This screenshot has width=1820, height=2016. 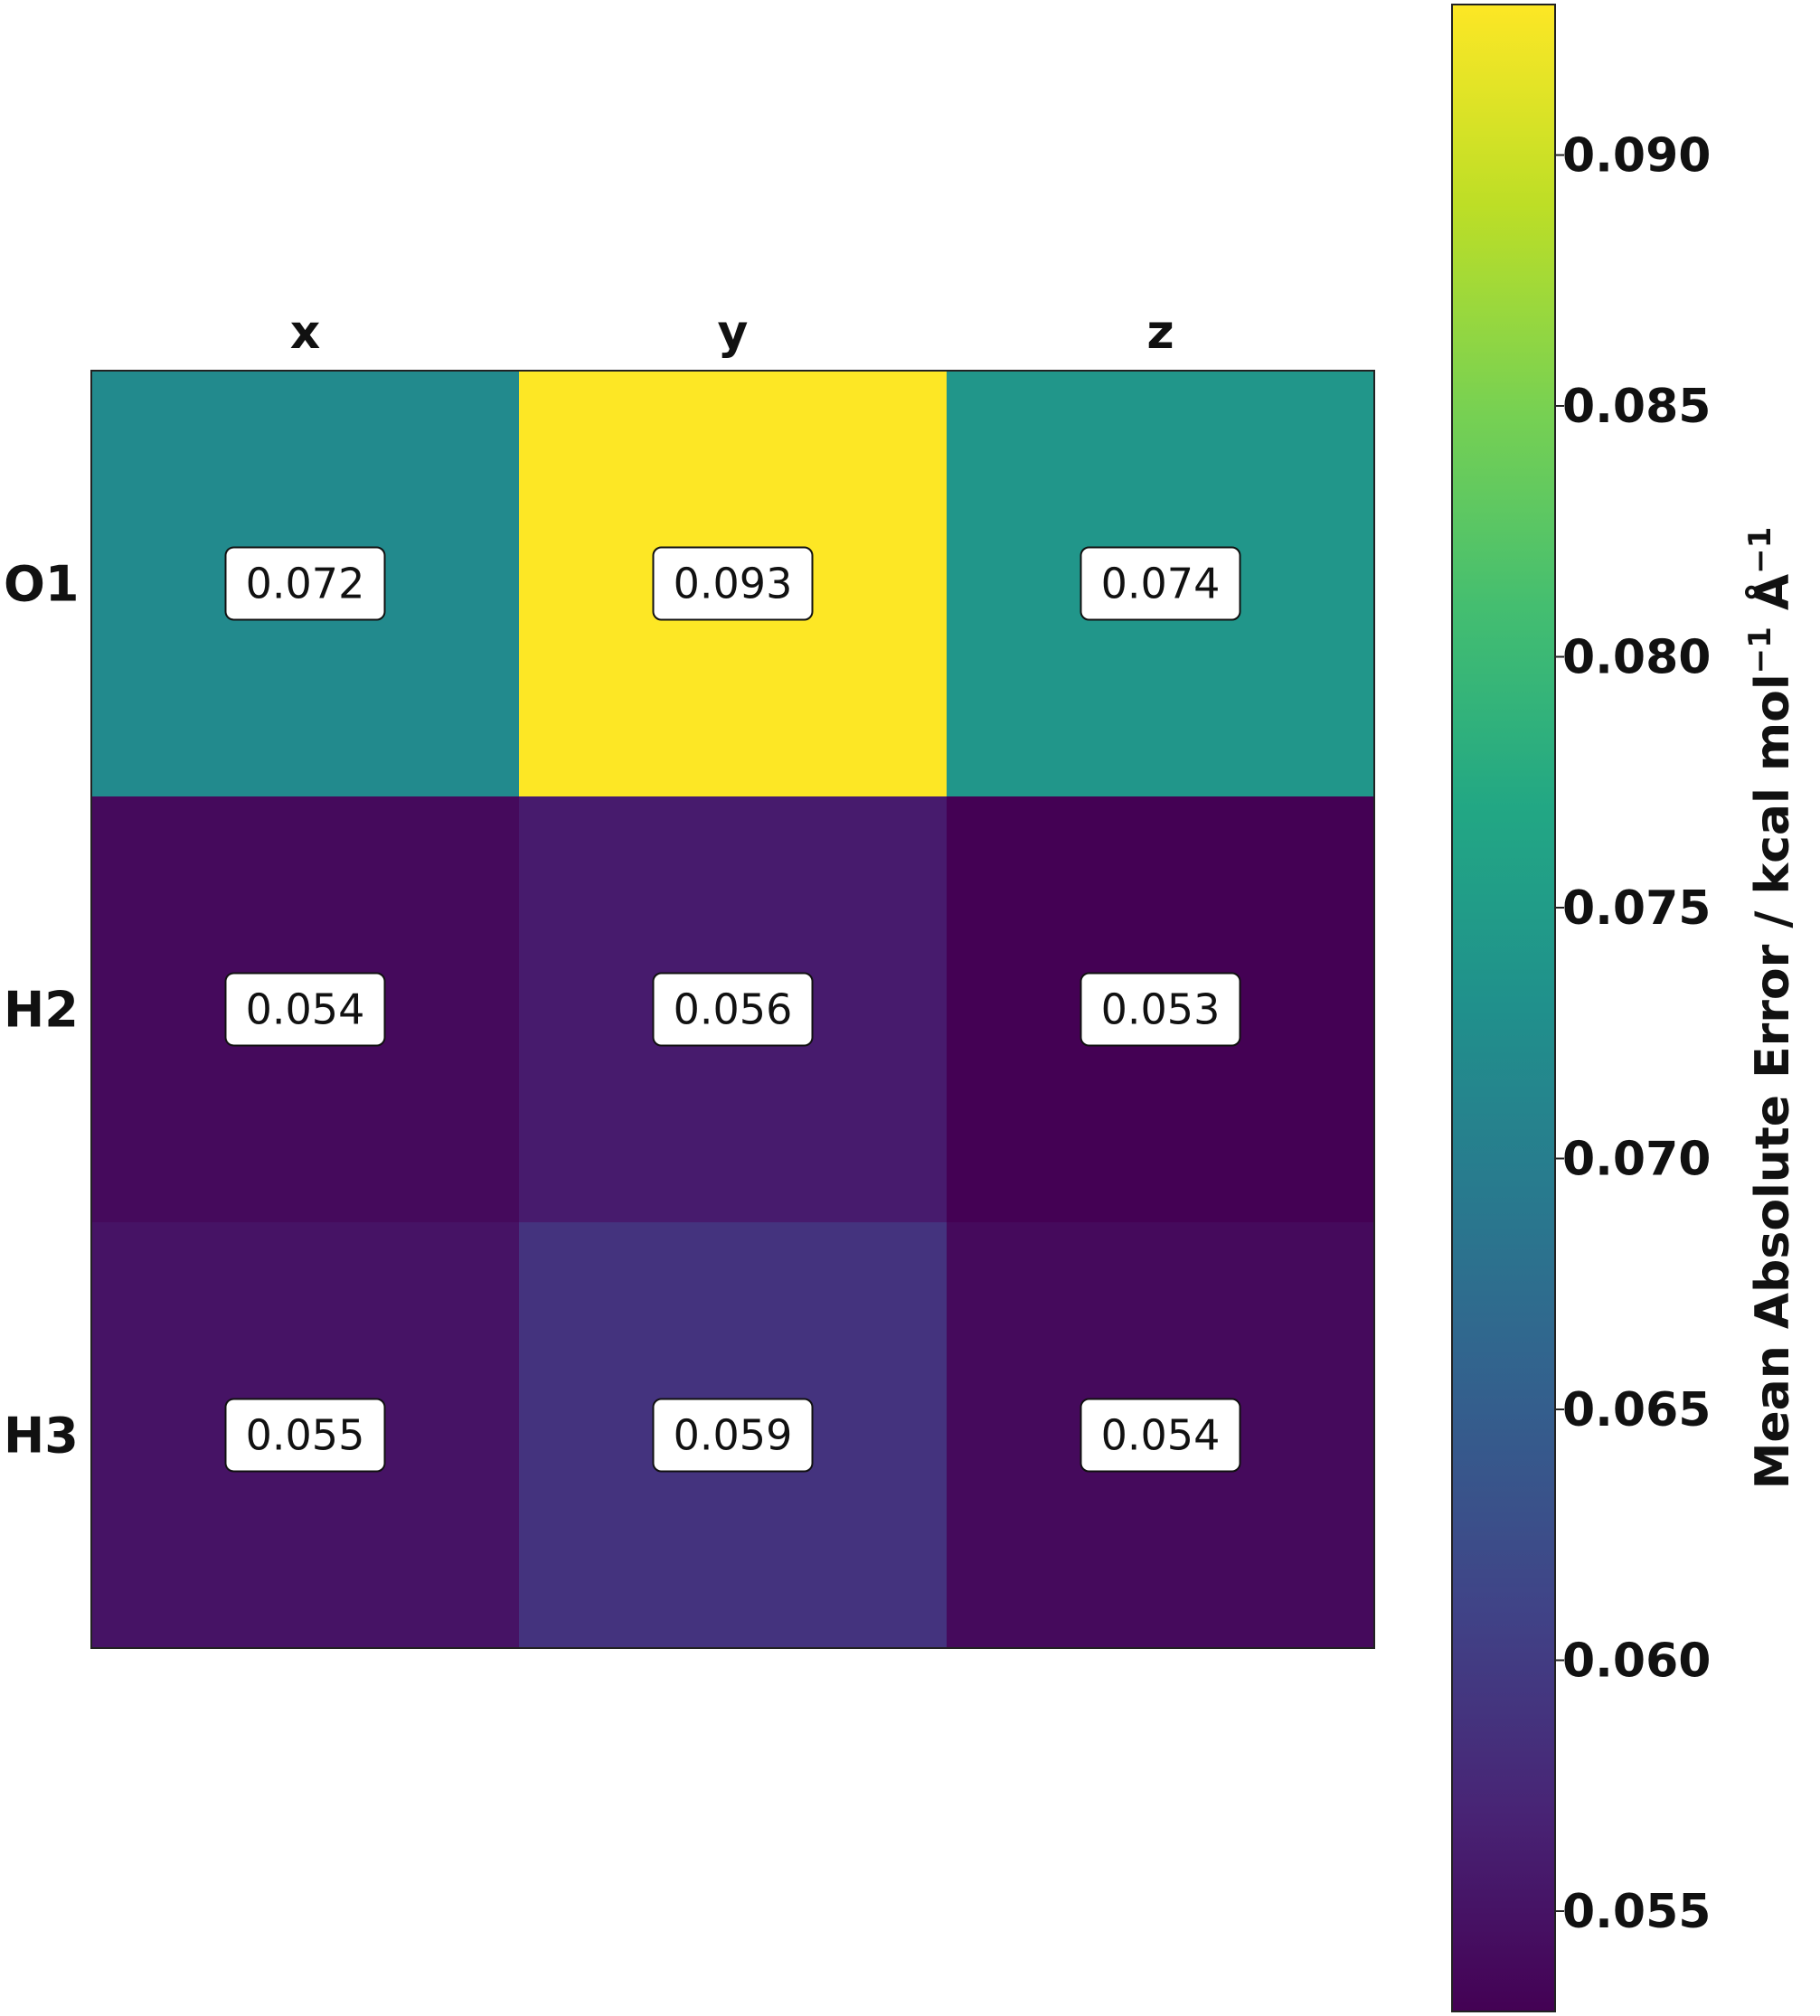 I want to click on colorbar-label: Mean Absolute Error / kcal mol−1 Å−1, so click(x=1771, y=1009).